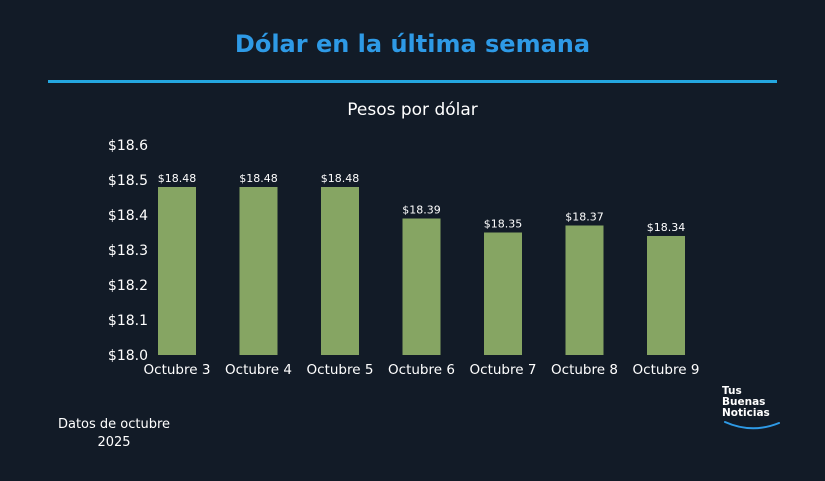 The height and width of the screenshot is (481, 825). I want to click on x-tick-label: Octubre 4, so click(258, 370).